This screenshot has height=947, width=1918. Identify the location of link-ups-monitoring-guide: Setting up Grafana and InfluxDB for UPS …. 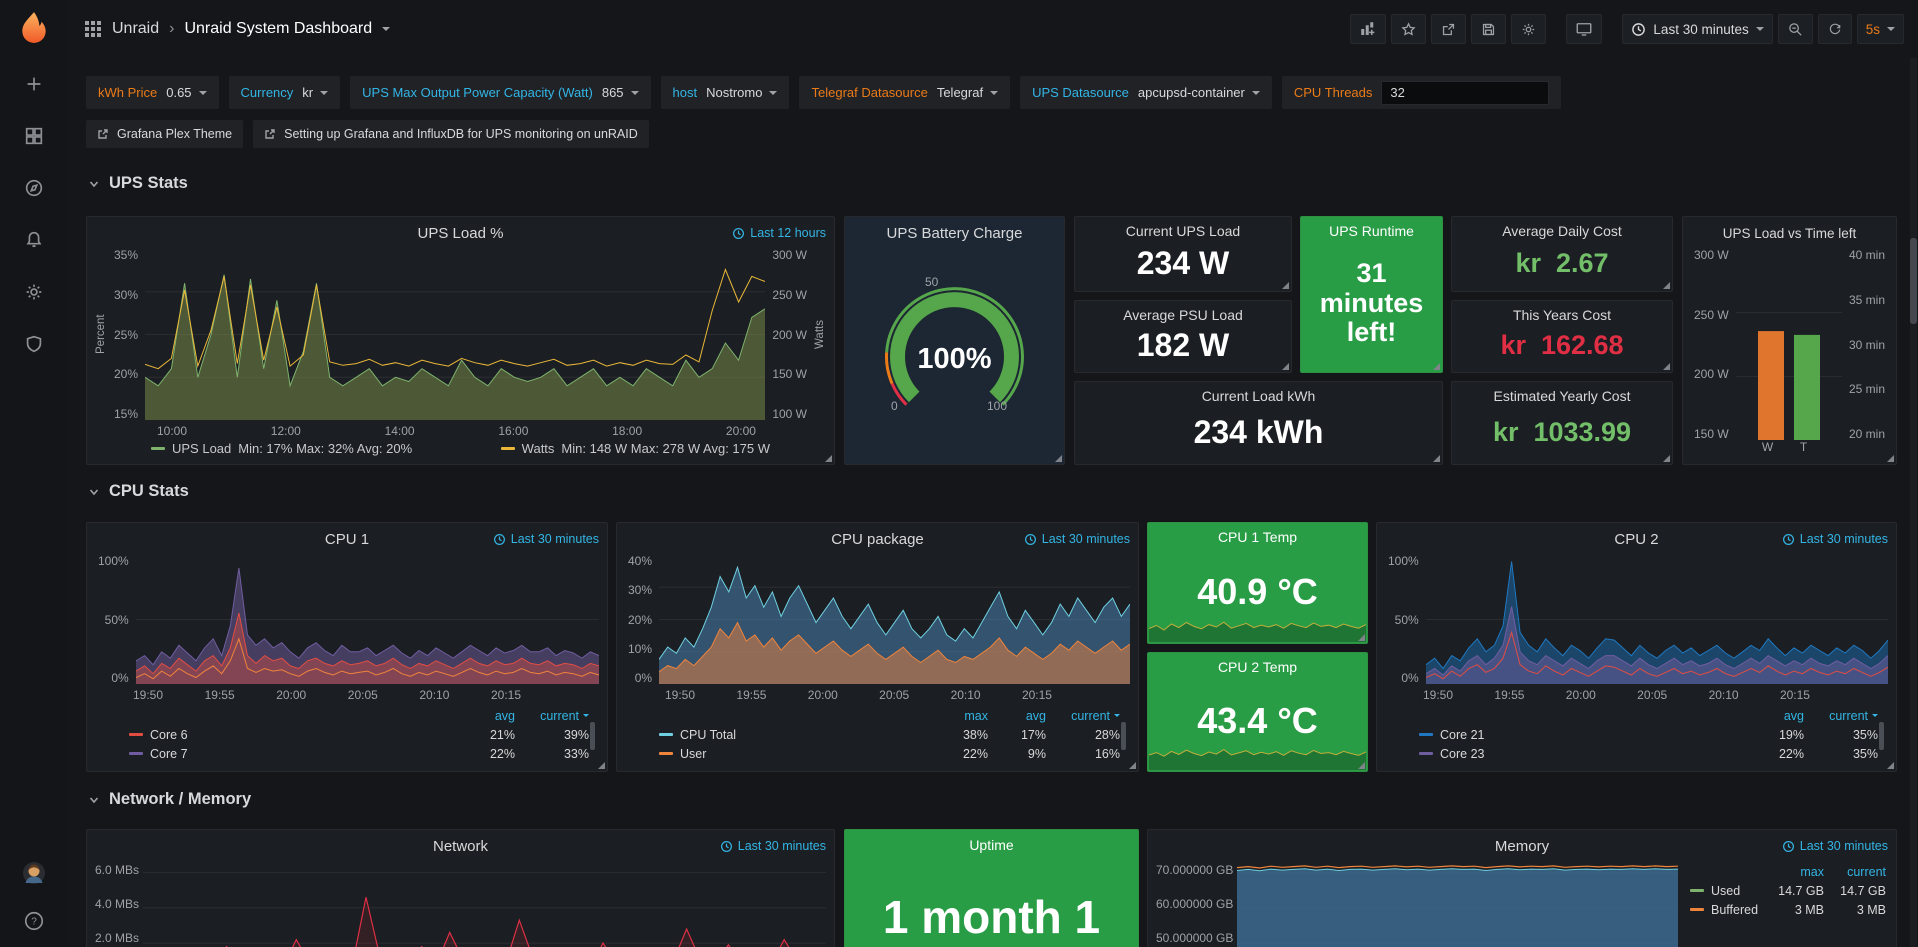
(451, 134).